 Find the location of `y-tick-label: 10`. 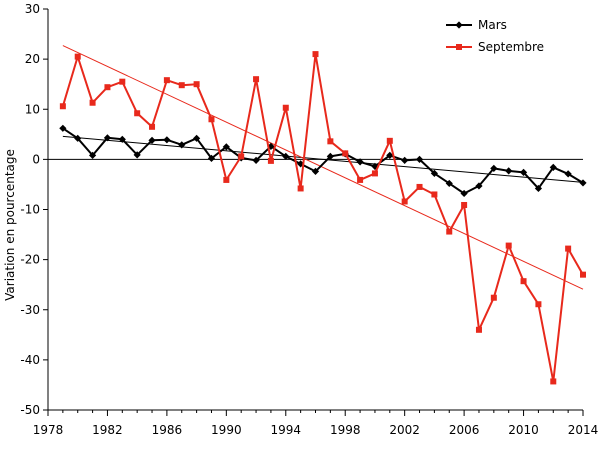

y-tick-label: 10 is located at coordinates (32, 109).